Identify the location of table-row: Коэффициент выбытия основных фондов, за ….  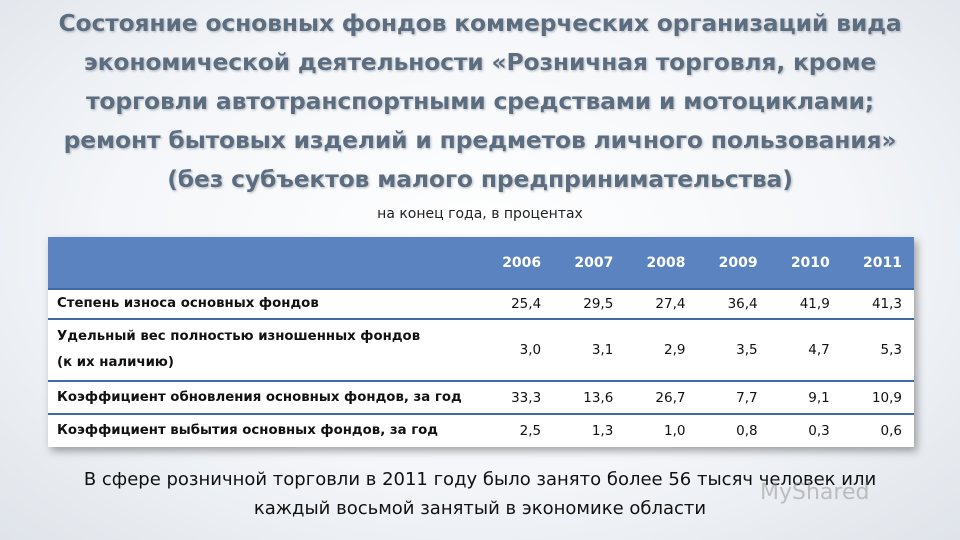
(481, 430).